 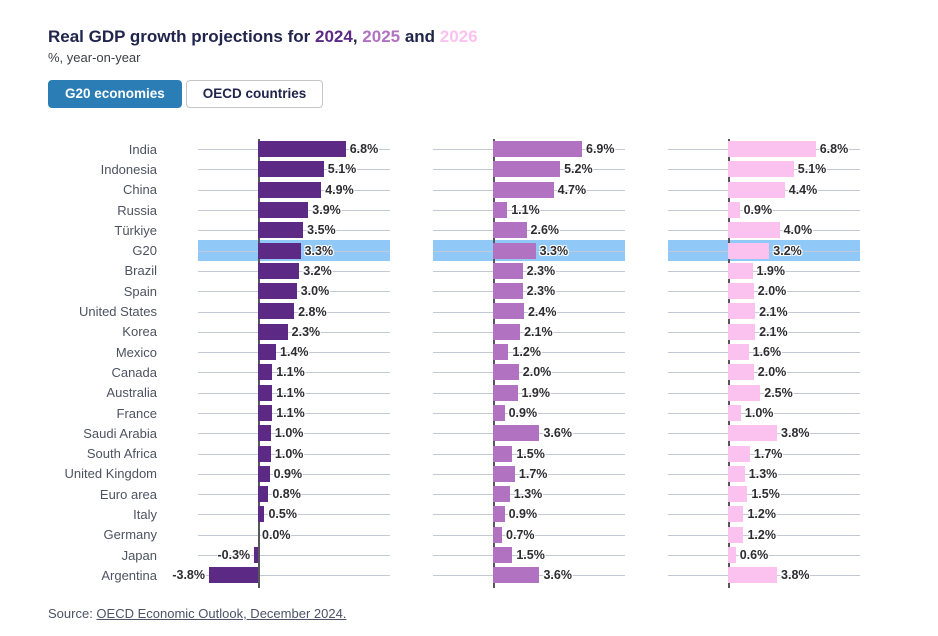 I want to click on chart-row: 2.0%, so click(x=529, y=372).